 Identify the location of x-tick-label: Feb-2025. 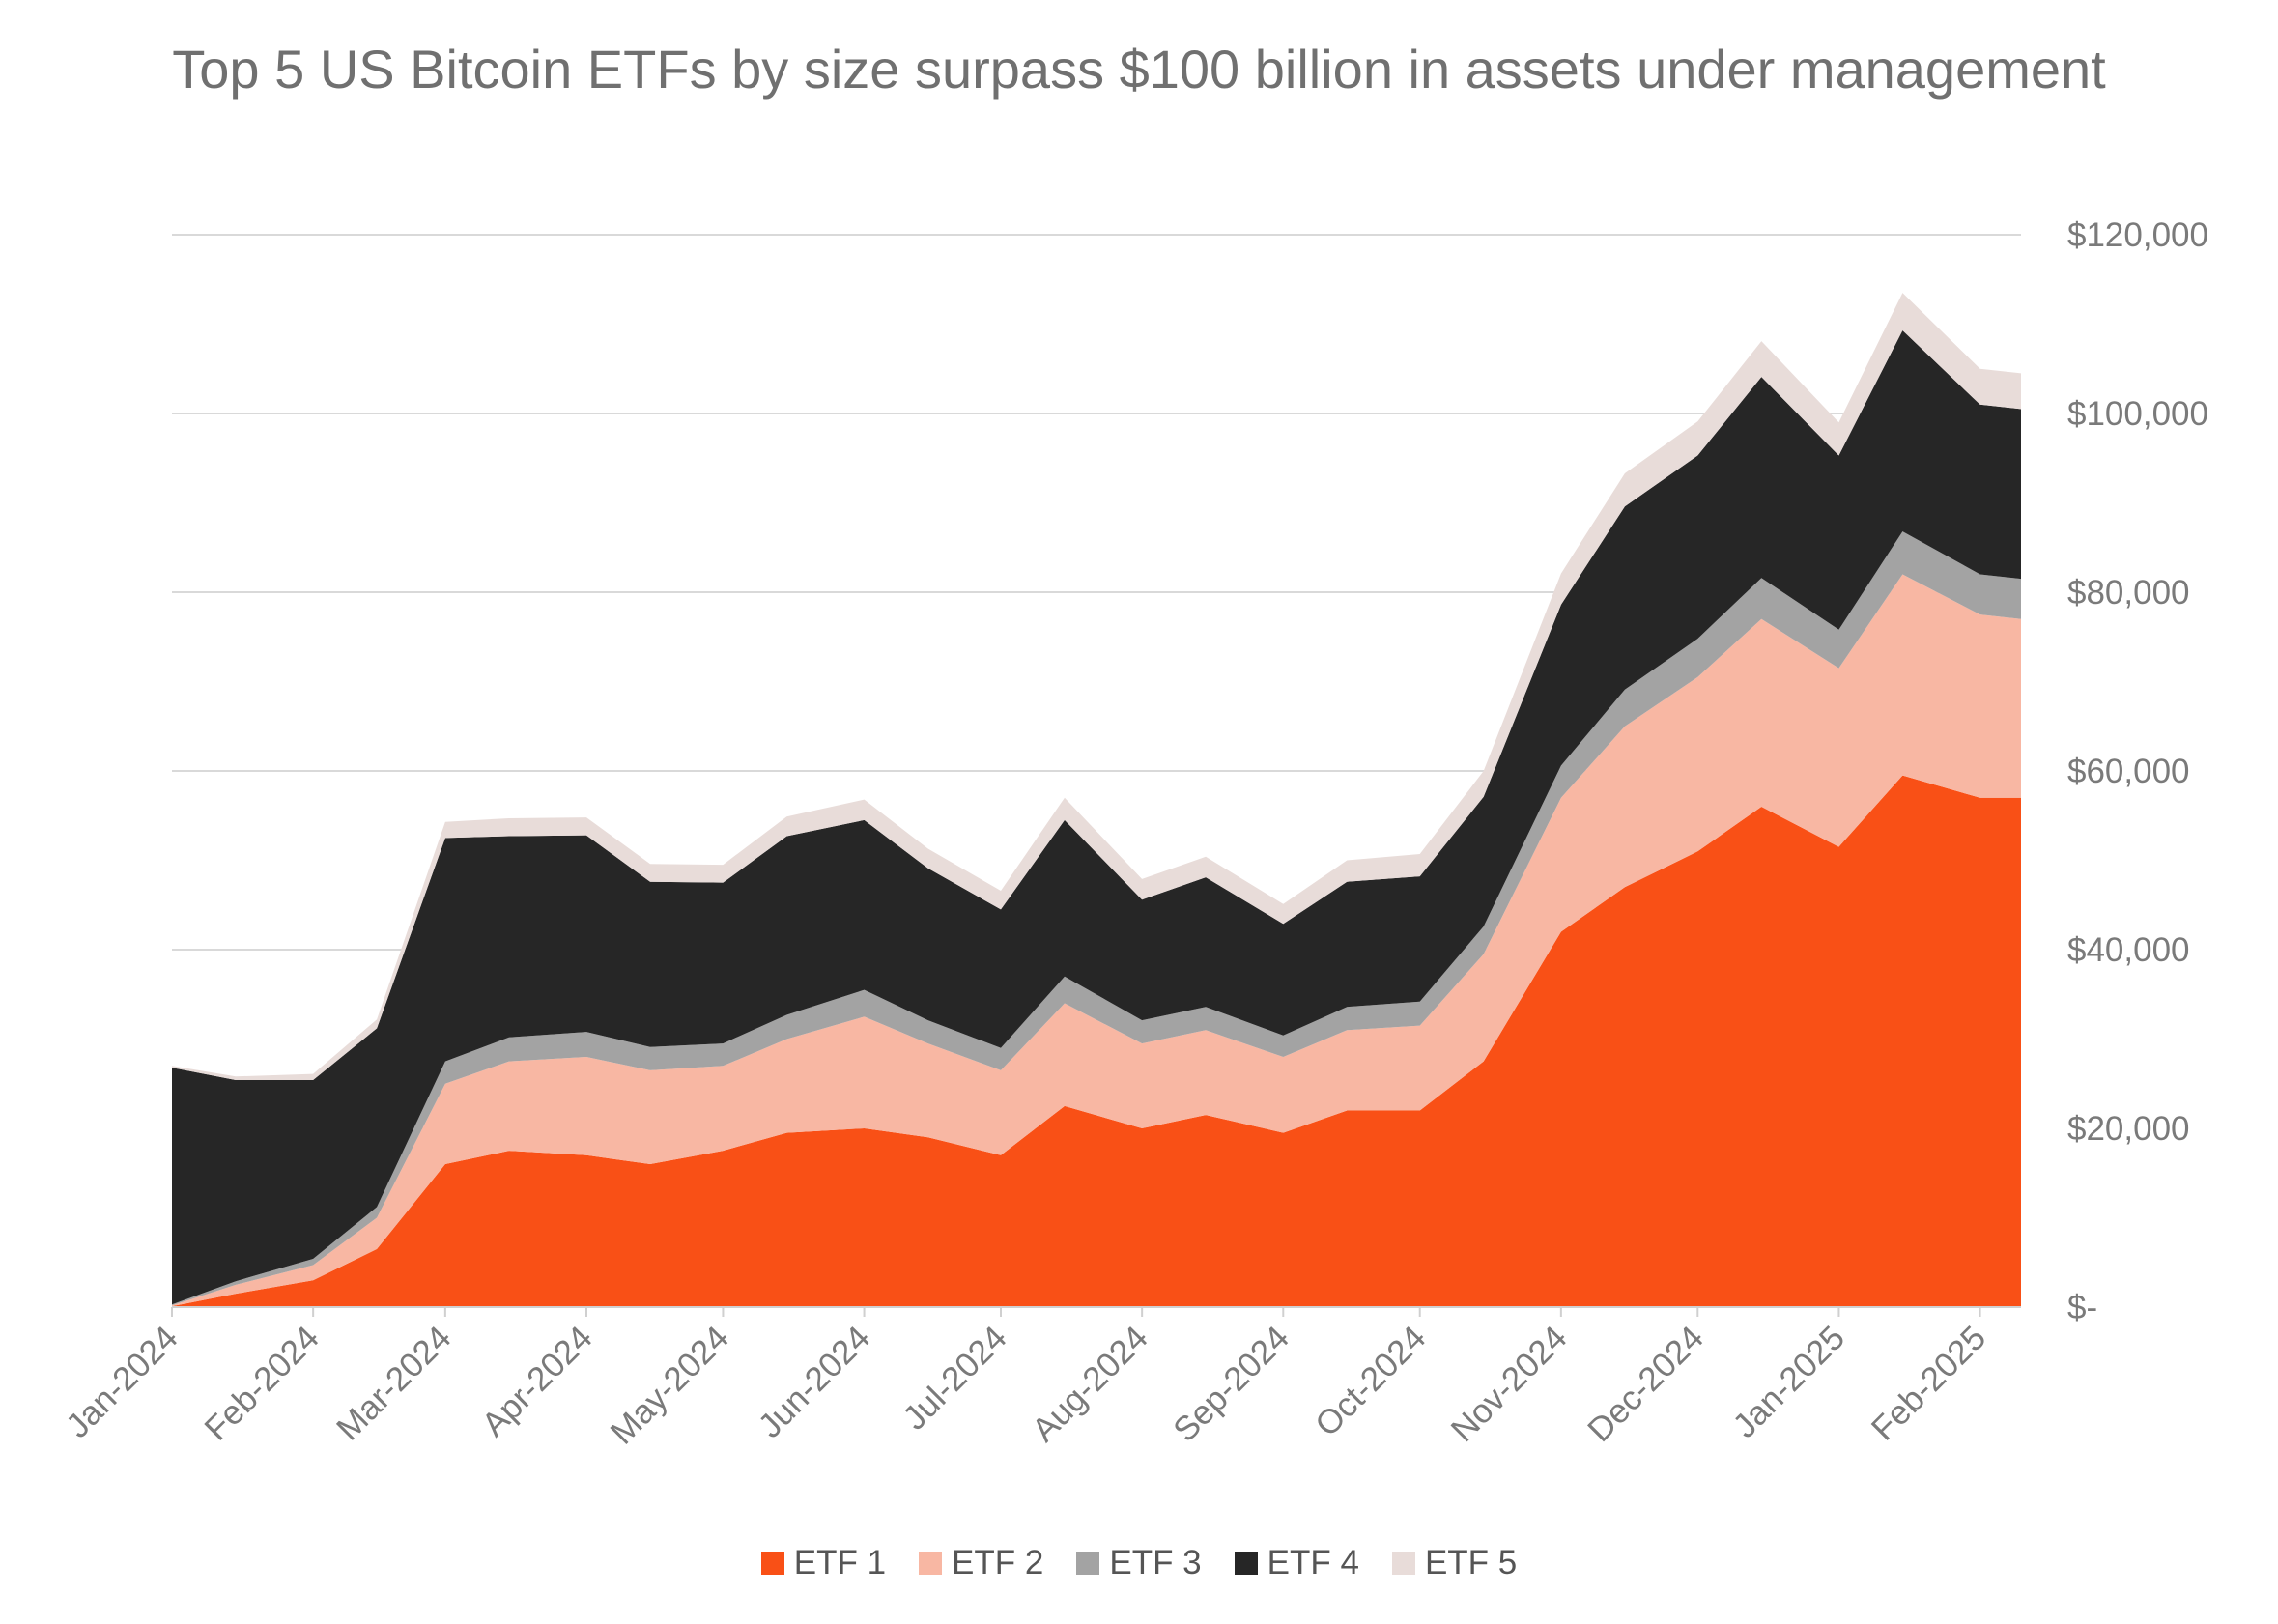
(1929, 1384).